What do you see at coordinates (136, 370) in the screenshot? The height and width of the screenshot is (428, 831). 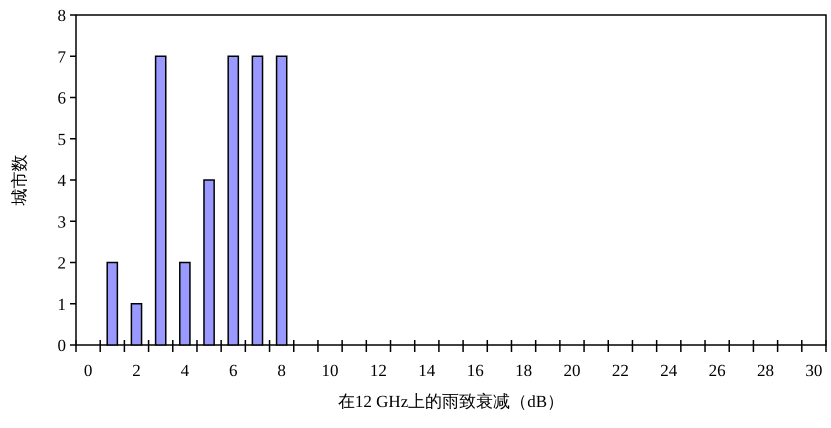 I see `x-tick-label: 2` at bounding box center [136, 370].